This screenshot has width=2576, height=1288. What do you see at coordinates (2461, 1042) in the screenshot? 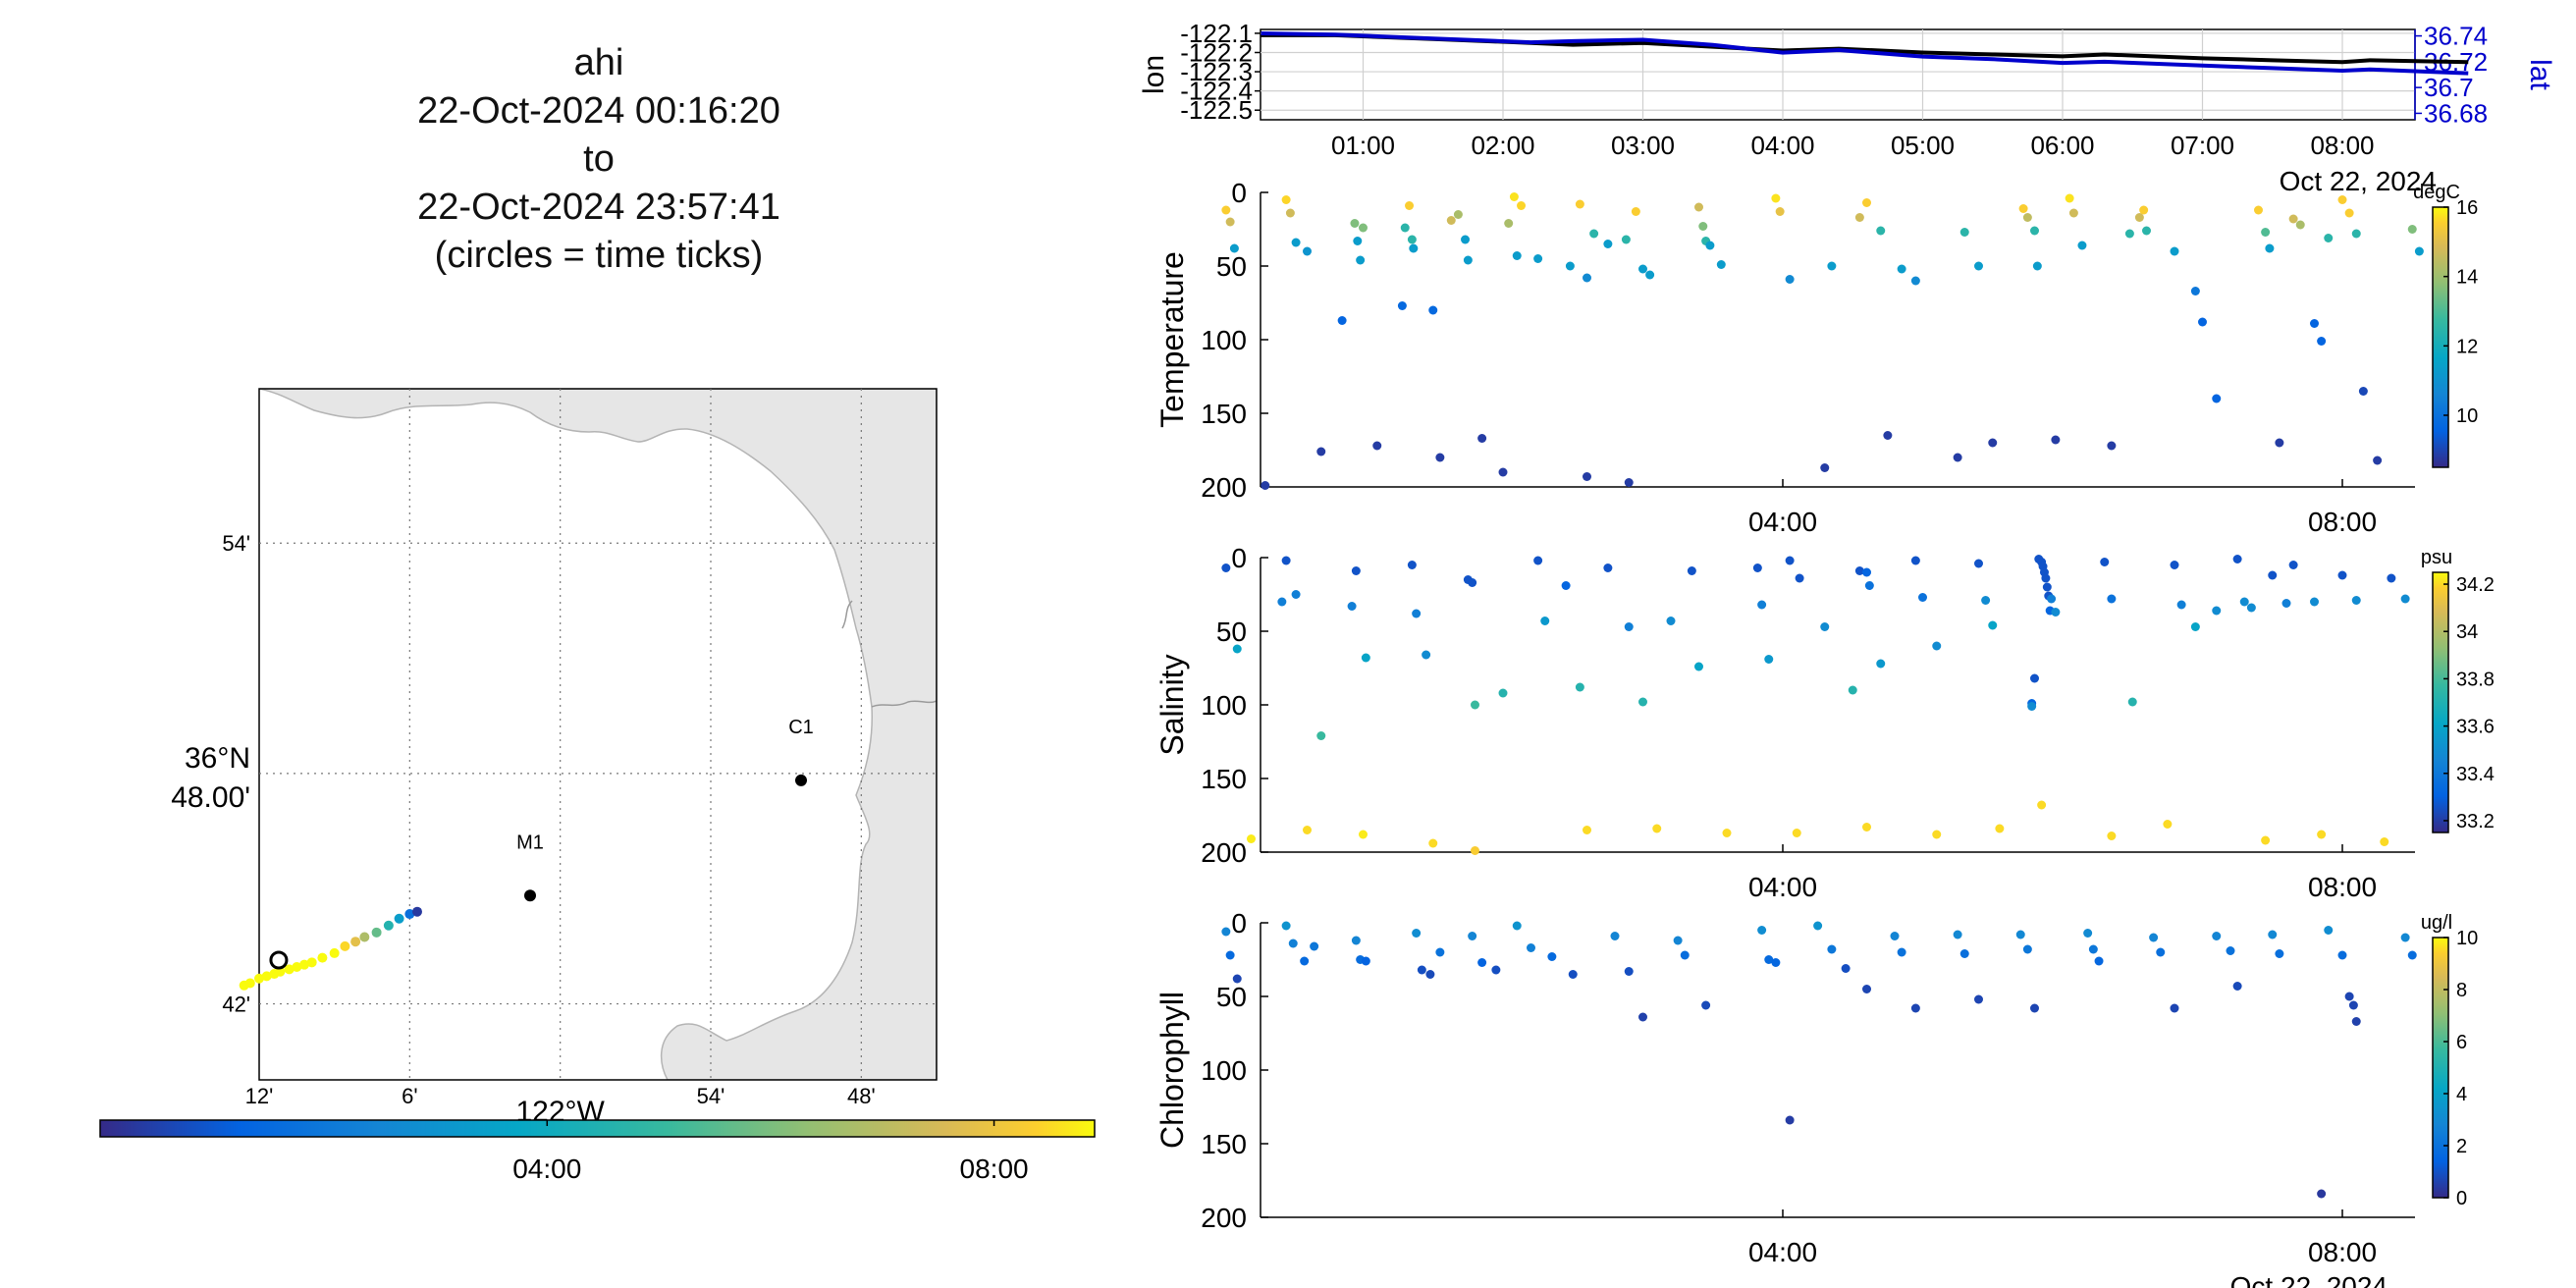
I see `colorbar-tick-label: 6` at bounding box center [2461, 1042].